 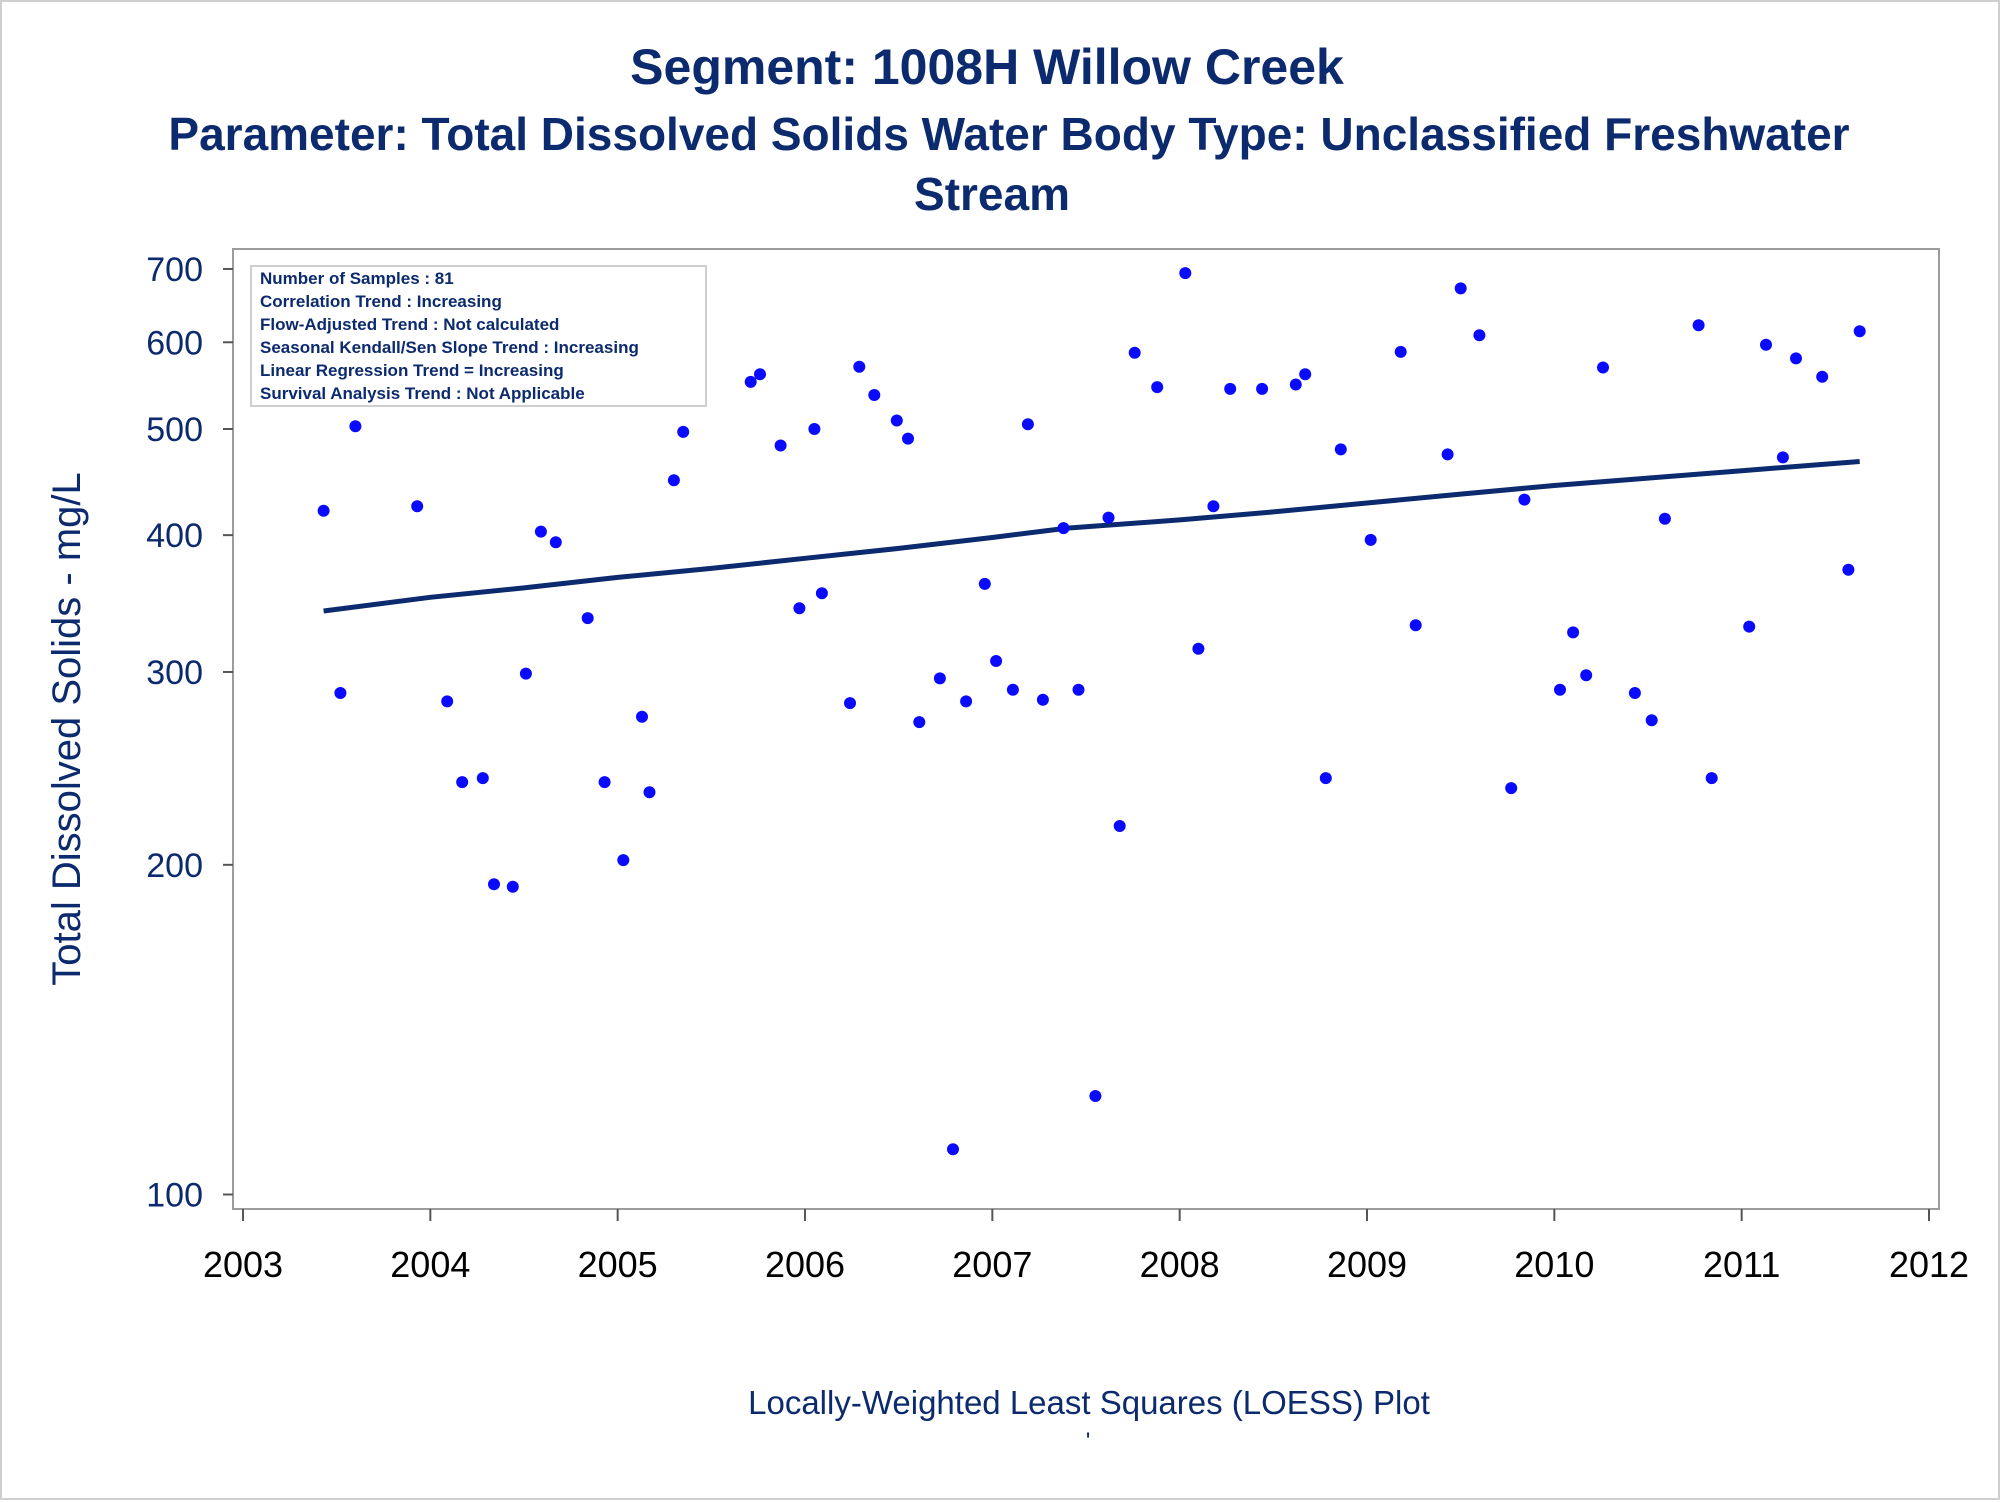 What do you see at coordinates (174, 866) in the screenshot?
I see `y-tick-label-200: 200` at bounding box center [174, 866].